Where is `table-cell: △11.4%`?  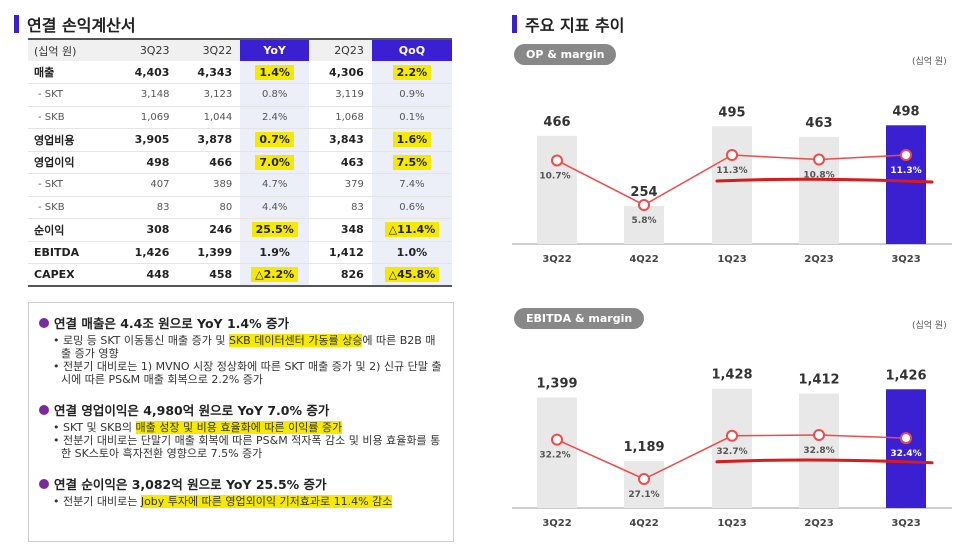
table-cell: △11.4% is located at coordinates (411, 230).